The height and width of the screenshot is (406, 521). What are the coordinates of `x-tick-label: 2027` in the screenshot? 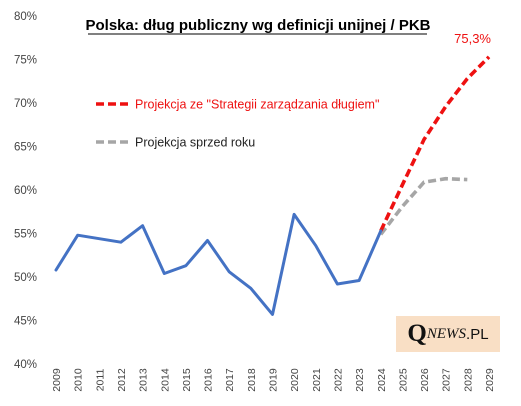 It's located at (447, 380).